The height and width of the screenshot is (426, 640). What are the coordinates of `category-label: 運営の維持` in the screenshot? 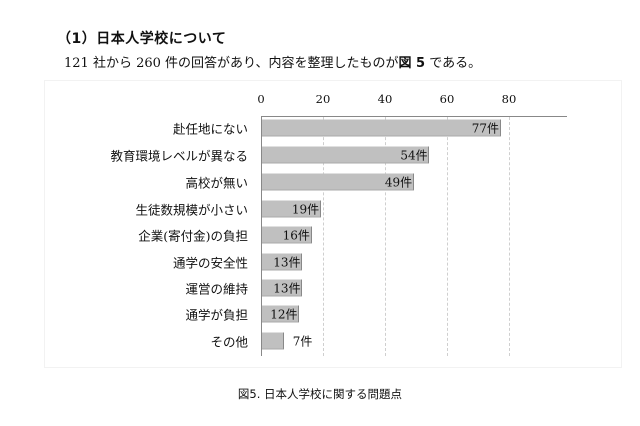 It's located at (216, 289).